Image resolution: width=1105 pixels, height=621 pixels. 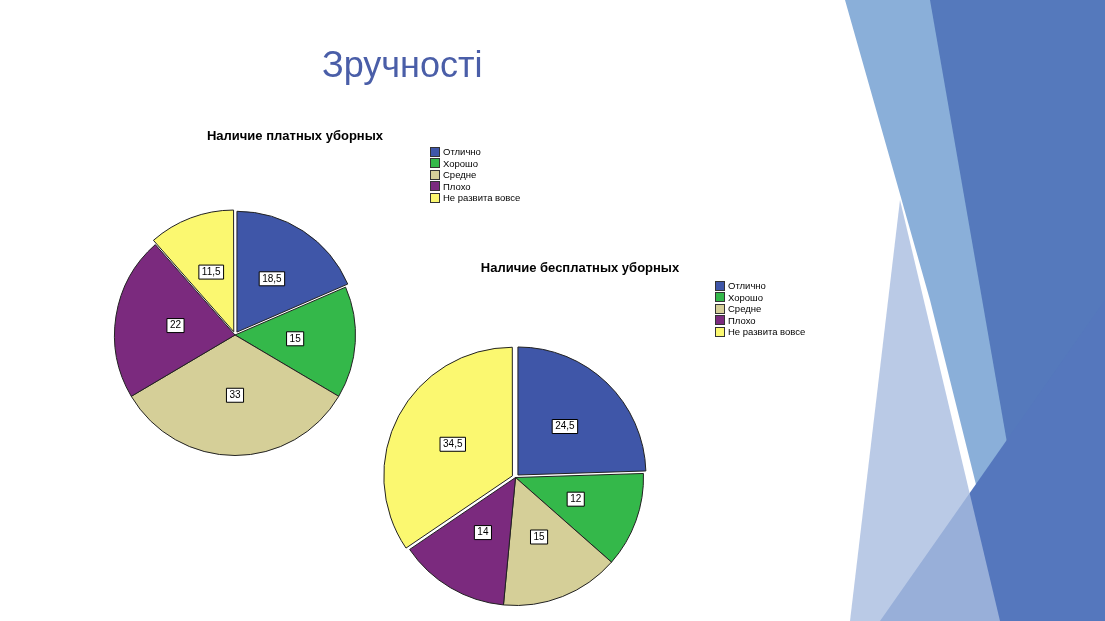 What do you see at coordinates (402, 65) in the screenshot?
I see `text: Зручності` at bounding box center [402, 65].